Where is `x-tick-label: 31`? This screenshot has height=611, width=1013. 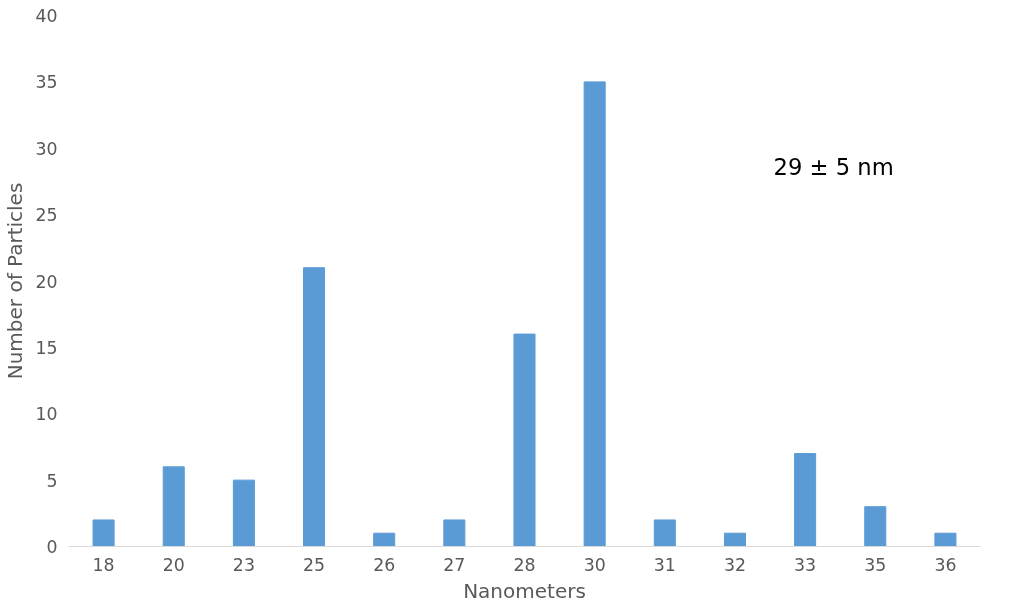 x-tick-label: 31 is located at coordinates (664, 564).